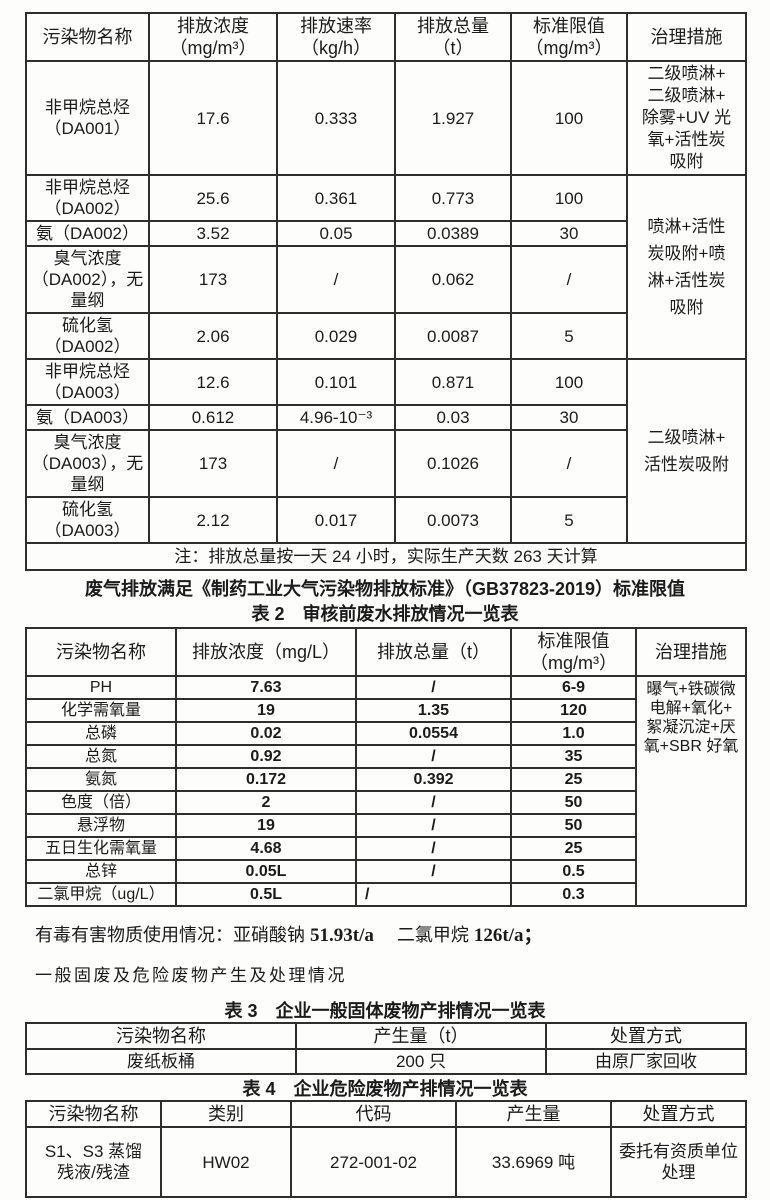 This screenshot has height=1200, width=770. I want to click on value-cell: 0.02, so click(266, 733).